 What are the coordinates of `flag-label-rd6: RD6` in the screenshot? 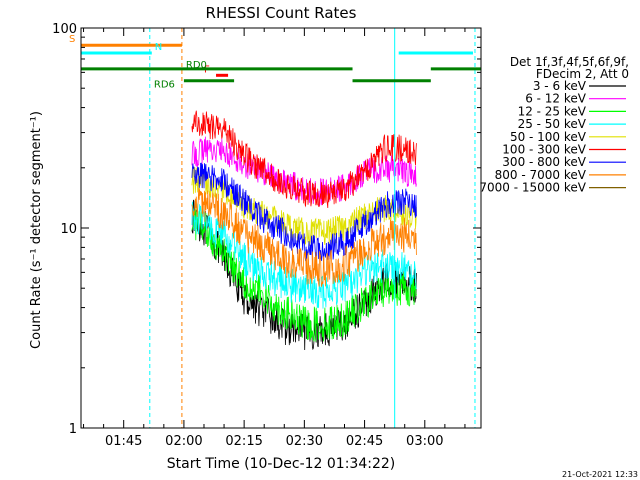 It's located at (164, 85).